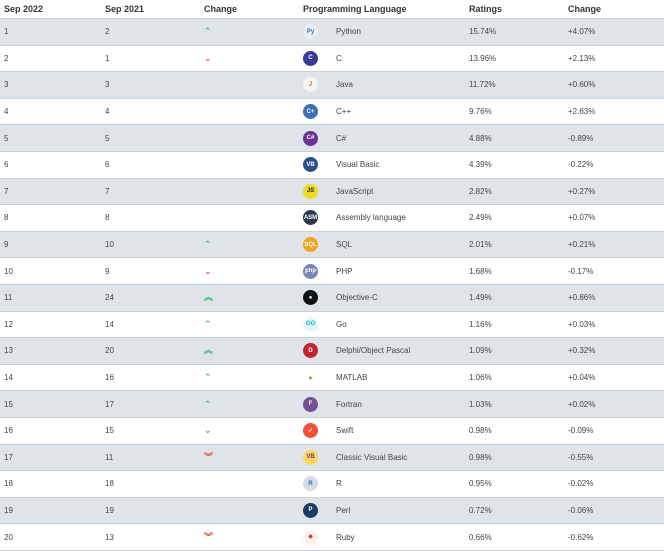 The width and height of the screenshot is (664, 551). I want to click on rank-sep-2022: 17, so click(50, 458).